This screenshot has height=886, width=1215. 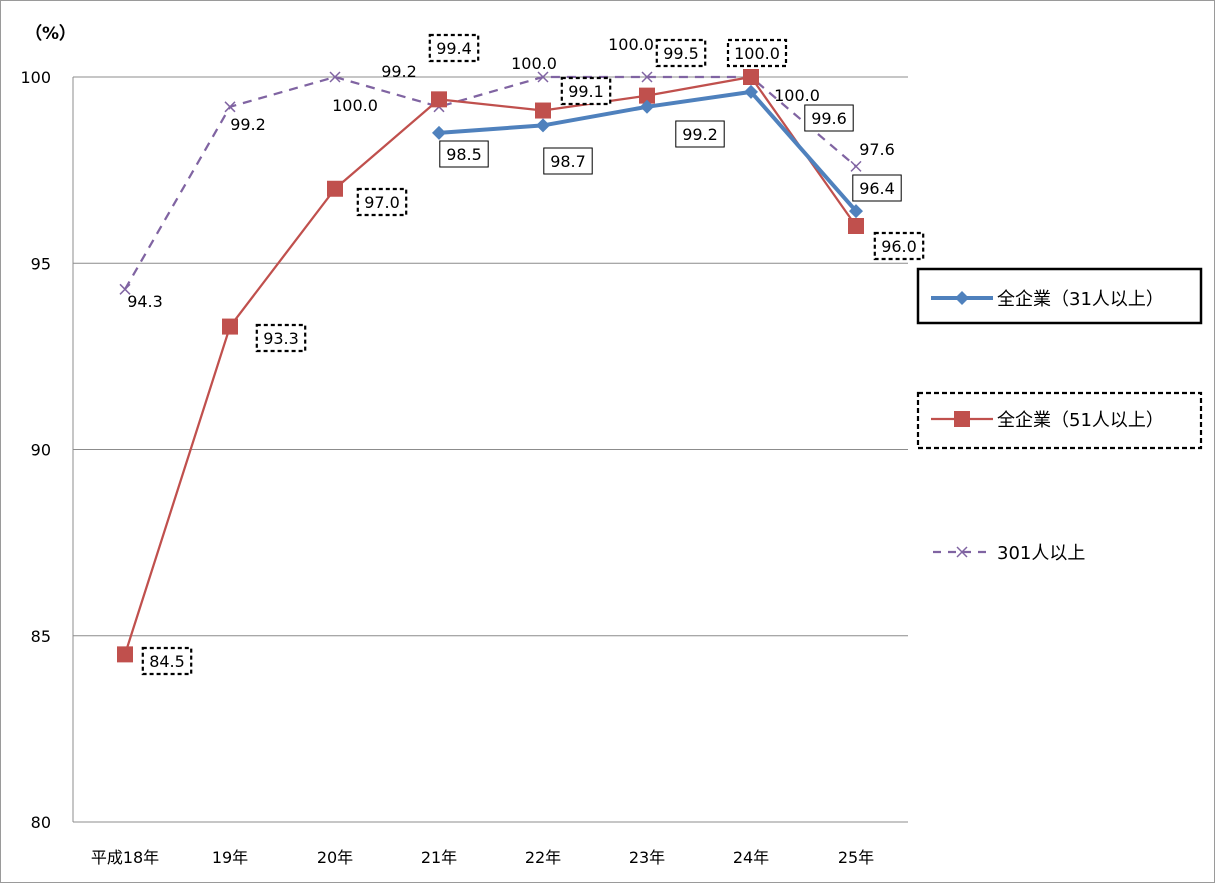 What do you see at coordinates (145, 301) in the screenshot?
I see `data-label: 94.3` at bounding box center [145, 301].